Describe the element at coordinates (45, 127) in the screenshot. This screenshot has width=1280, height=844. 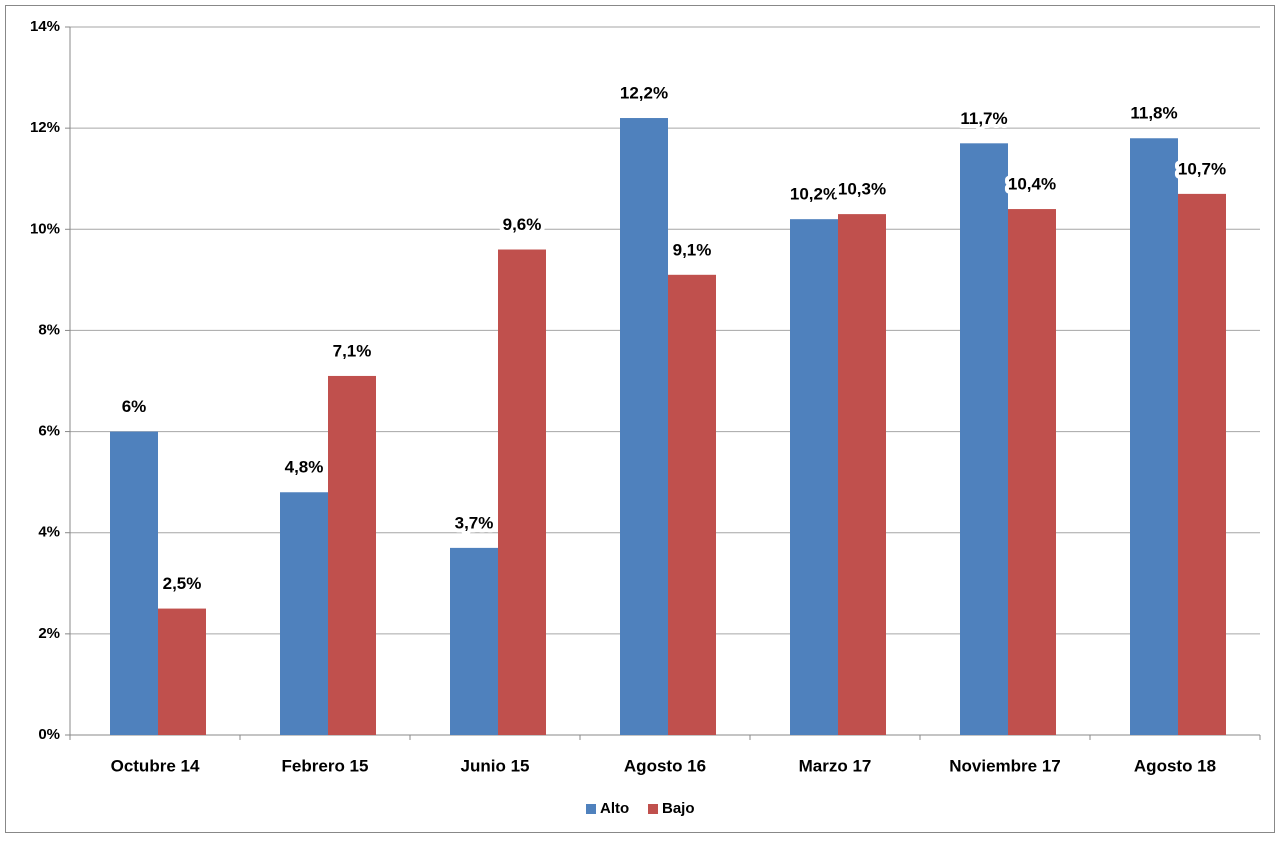
I see `y-tick-label: 12%` at that location.